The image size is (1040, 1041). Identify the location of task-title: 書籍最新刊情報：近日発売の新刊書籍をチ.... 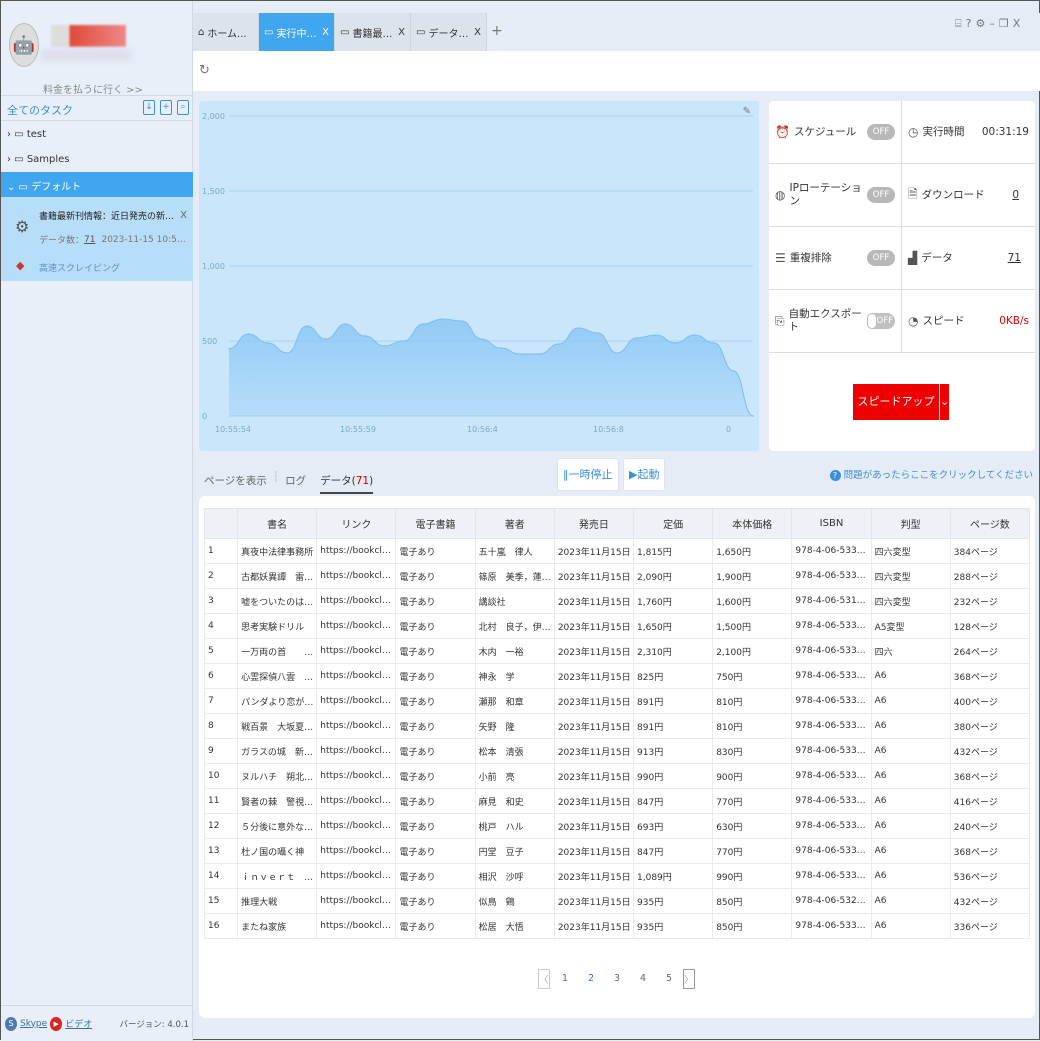
(107, 217).